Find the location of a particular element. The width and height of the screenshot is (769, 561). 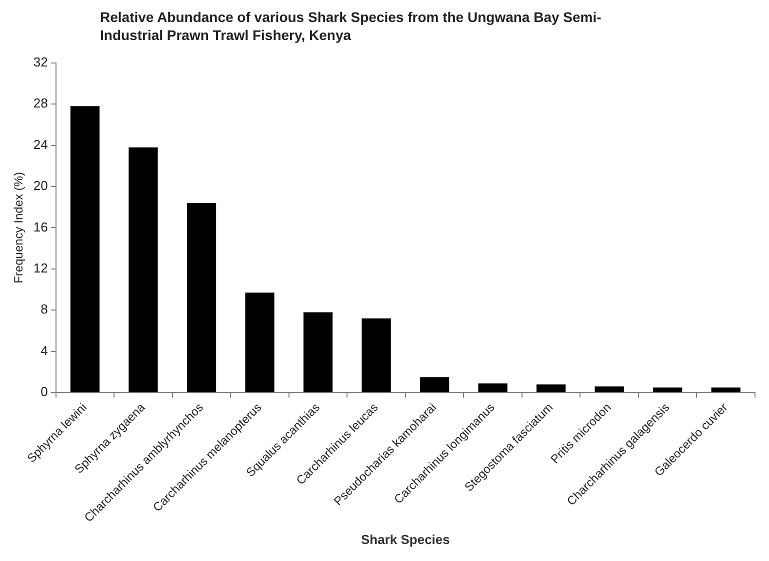

y-axis-title: Frequency Index (%) is located at coordinates (19, 228).